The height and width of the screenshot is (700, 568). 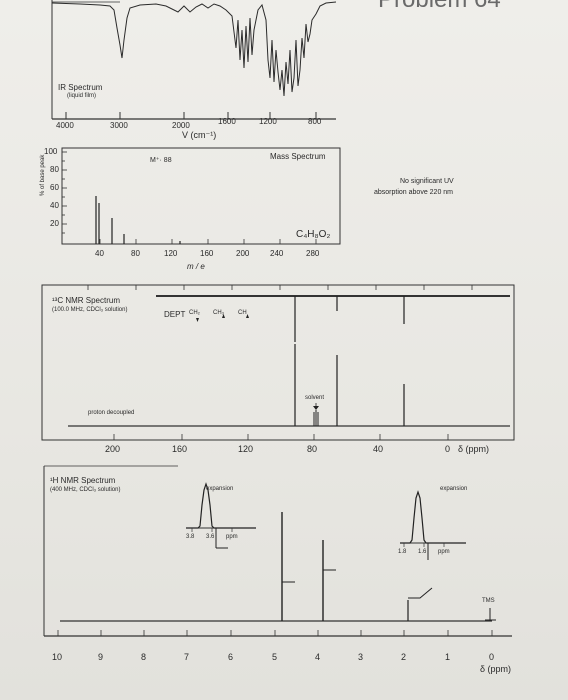 I want to click on mass-title: Mass Spectrum, so click(x=298, y=156).